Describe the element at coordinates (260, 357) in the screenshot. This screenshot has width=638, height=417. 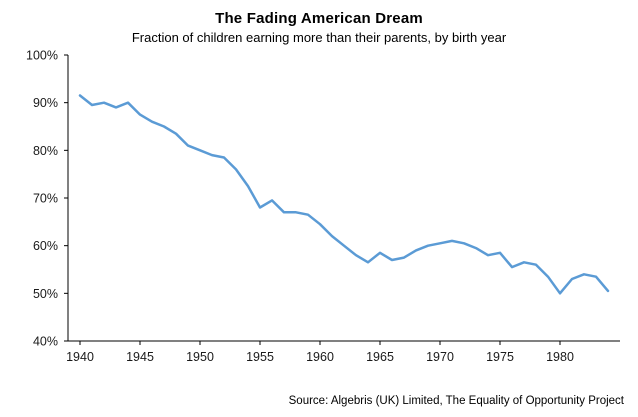
I see `x-axis-label: 1955` at that location.